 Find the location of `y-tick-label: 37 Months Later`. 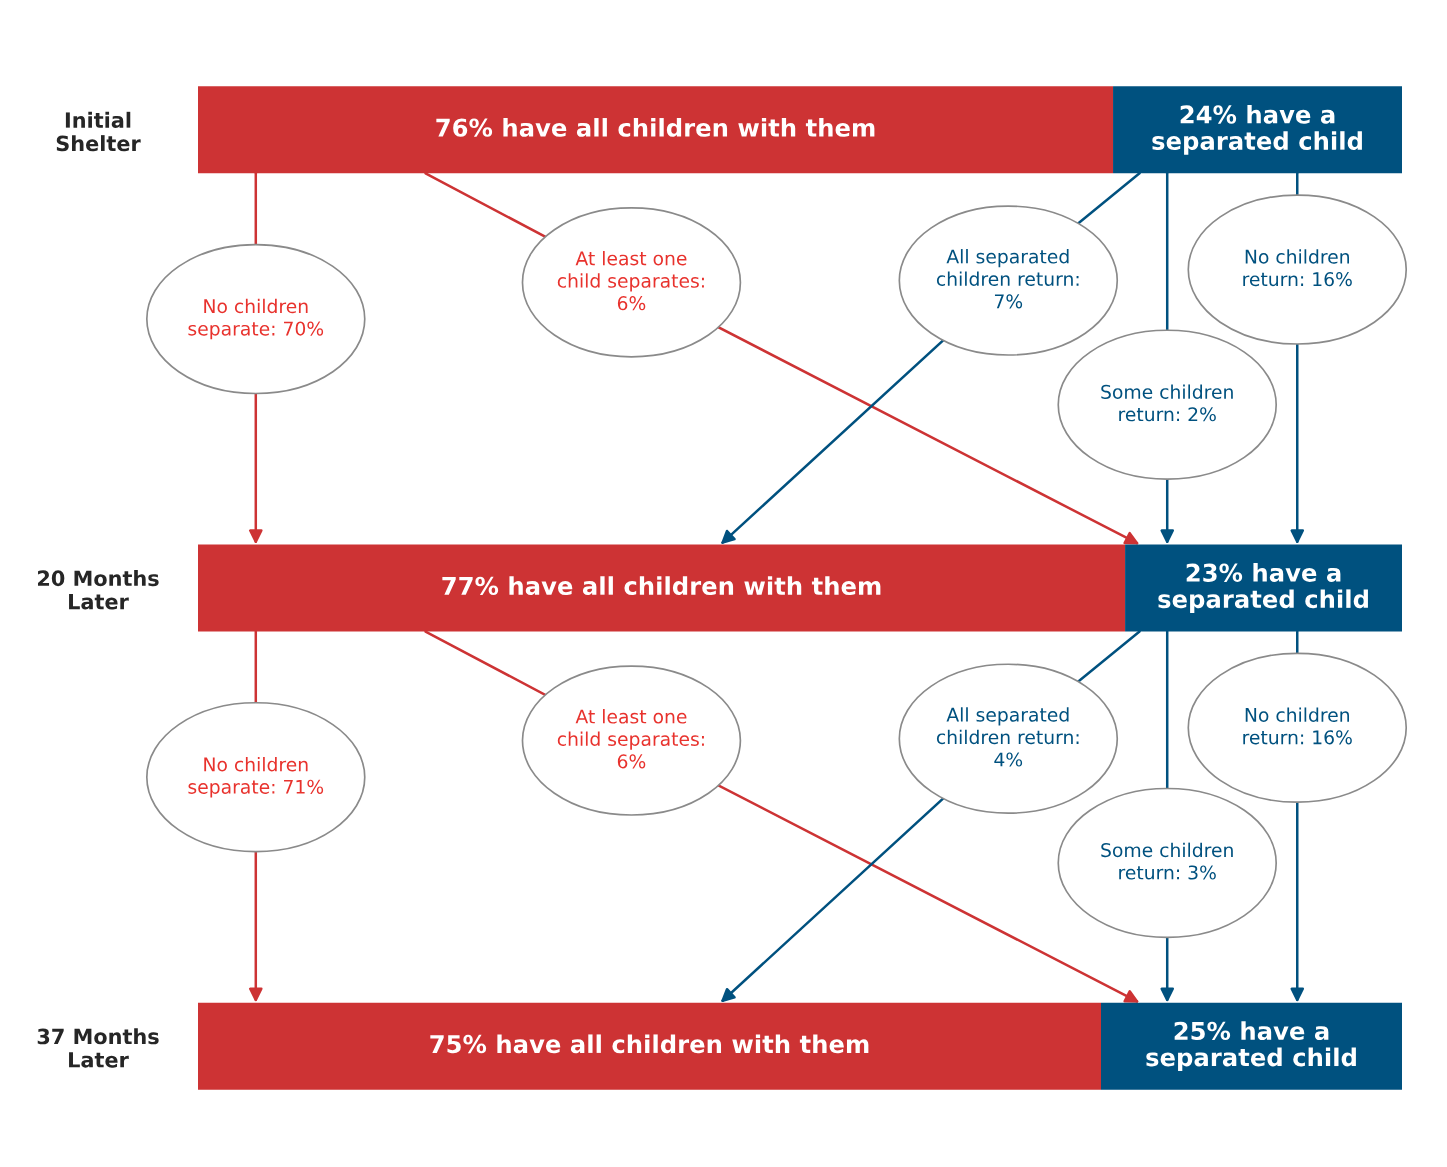

y-tick-label: 37 Months Later is located at coordinates (98, 1048).